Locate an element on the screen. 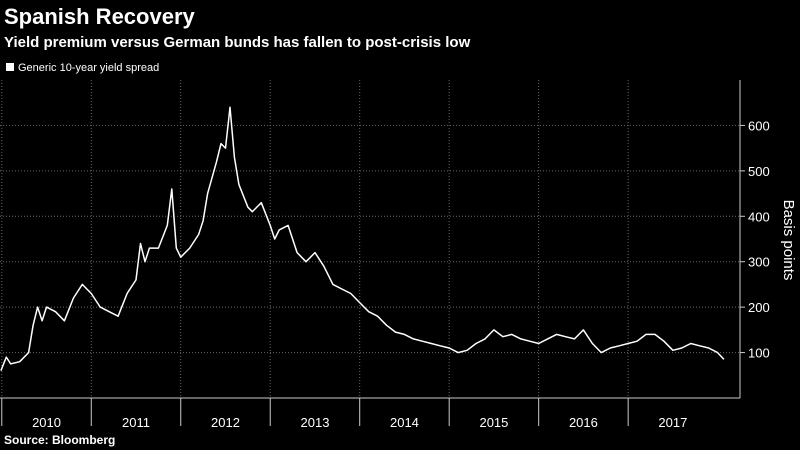  x-tick-label: 2017 is located at coordinates (672, 422).